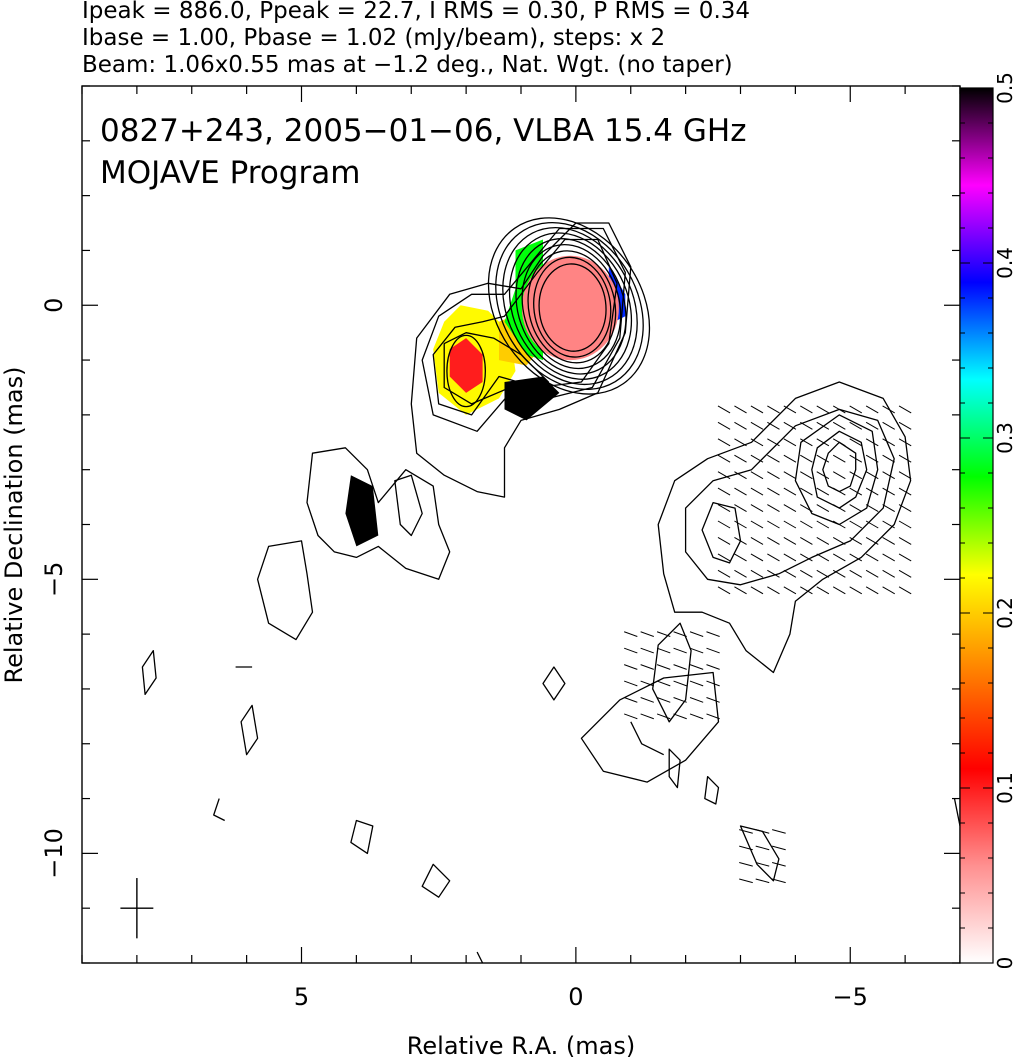  I want to click on x-axis-label: Relative R.A. (mas), so click(521, 1046).